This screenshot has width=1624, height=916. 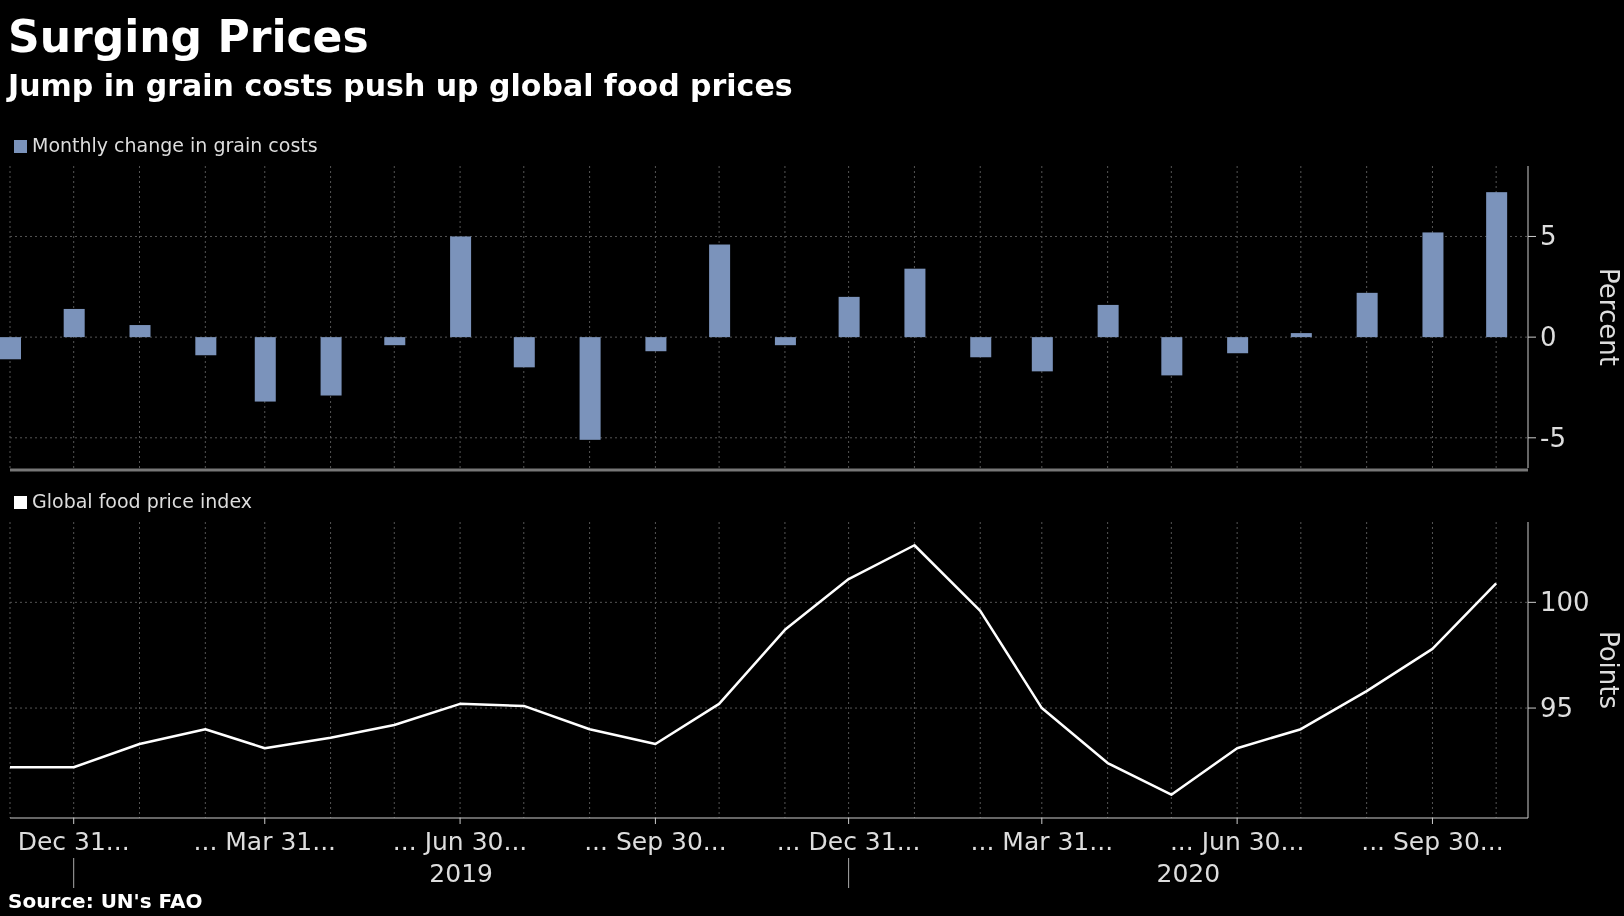 I want to click on text: 2019, so click(x=461, y=873).